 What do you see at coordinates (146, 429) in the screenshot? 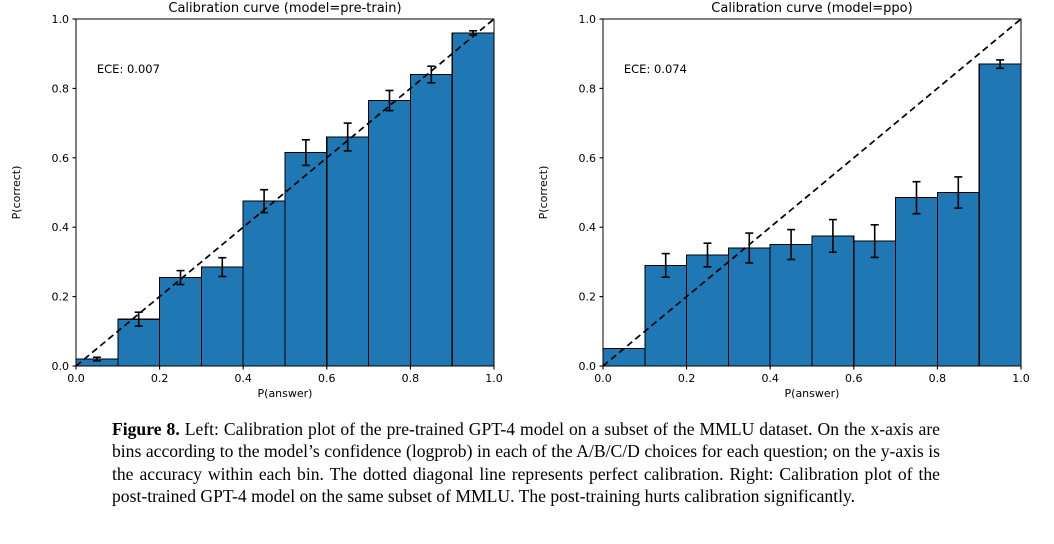
I see `figure-caption-label: Figure 8.` at bounding box center [146, 429].